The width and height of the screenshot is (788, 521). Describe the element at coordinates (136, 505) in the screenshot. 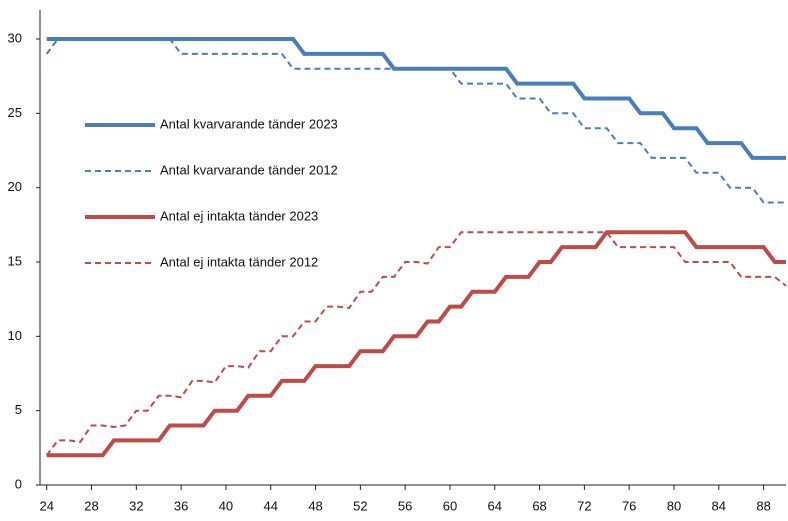

I see `x-tick-label: 32` at that location.